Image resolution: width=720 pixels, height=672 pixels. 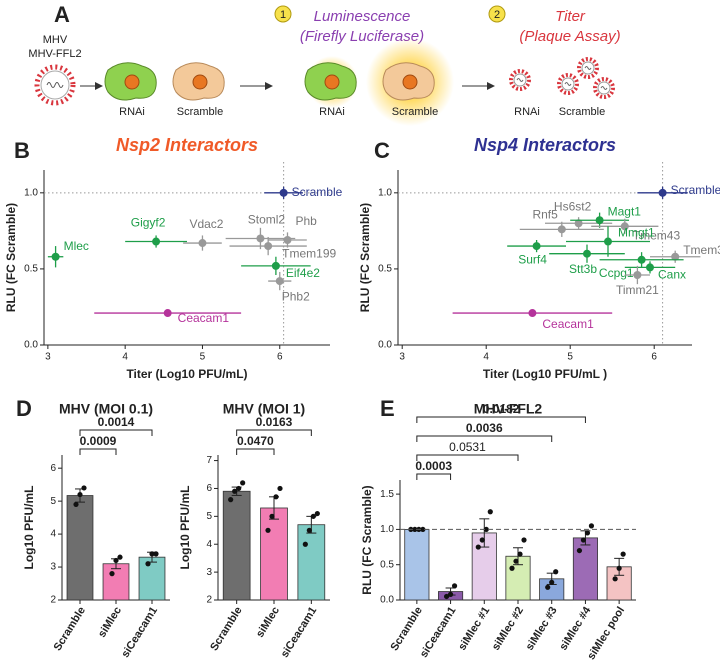 What do you see at coordinates (672, 275) in the screenshot?
I see `point-label: Canx` at bounding box center [672, 275].